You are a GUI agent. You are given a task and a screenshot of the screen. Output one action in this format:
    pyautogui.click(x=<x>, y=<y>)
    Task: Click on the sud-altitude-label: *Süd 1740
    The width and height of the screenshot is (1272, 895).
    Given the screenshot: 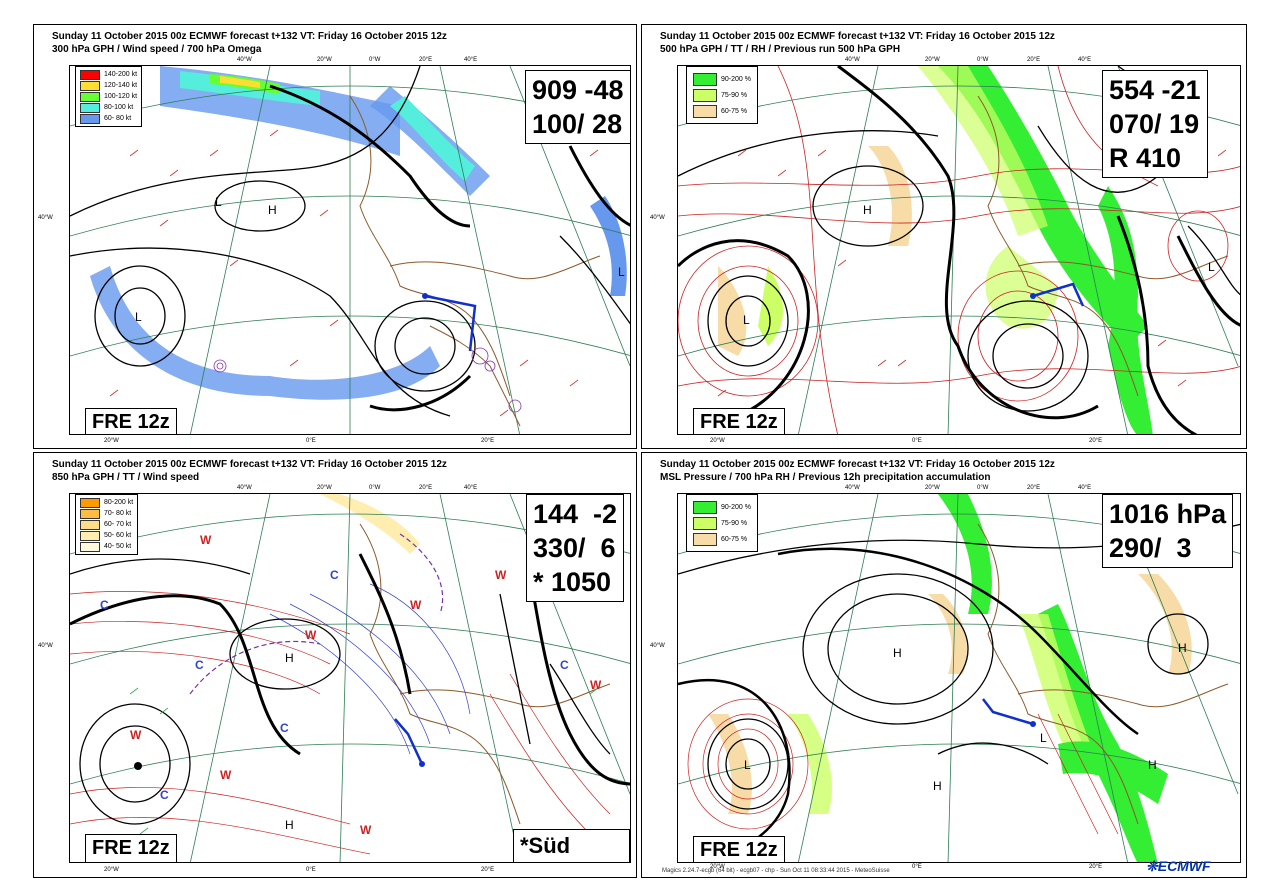 What is the action you would take?
    pyautogui.click(x=571, y=845)
    